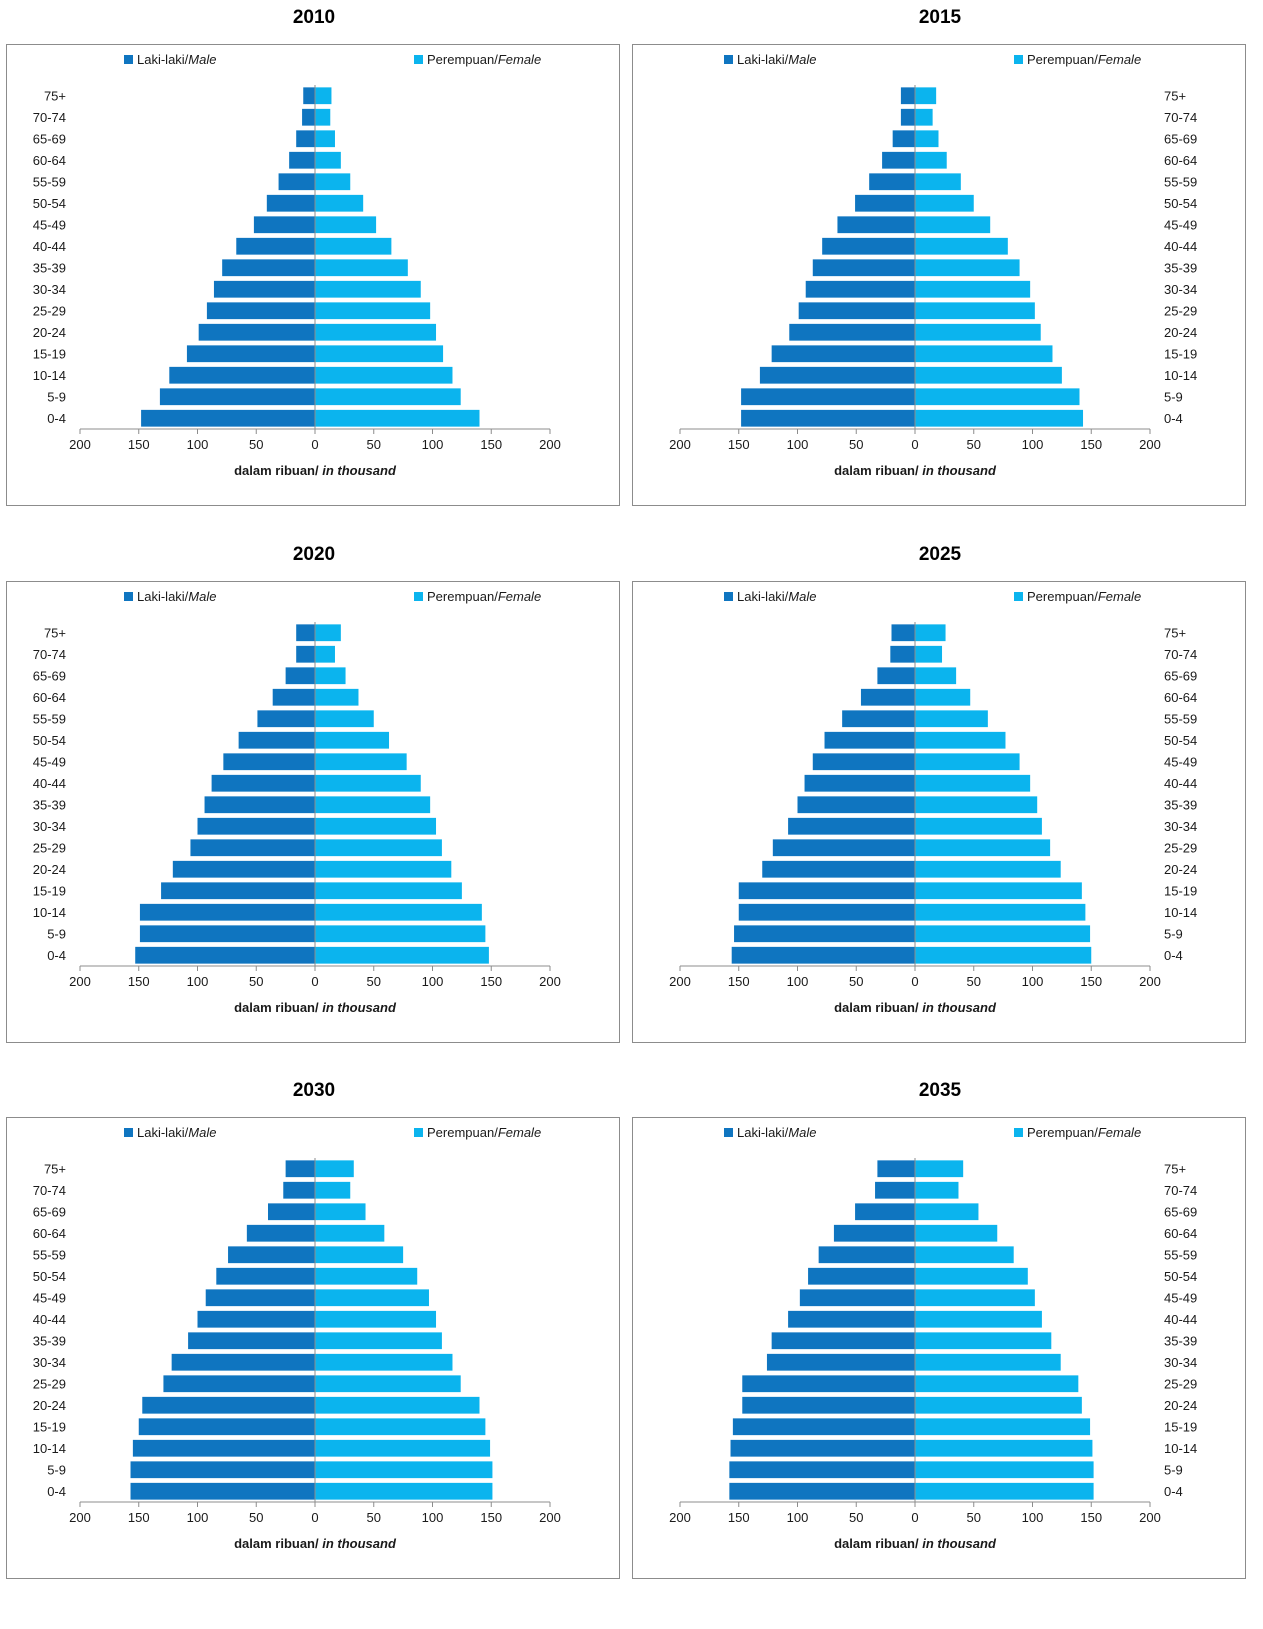 This screenshot has width=1263, height=1629. What do you see at coordinates (1033, 1517) in the screenshot?
I see `x-tick-label: 100` at bounding box center [1033, 1517].